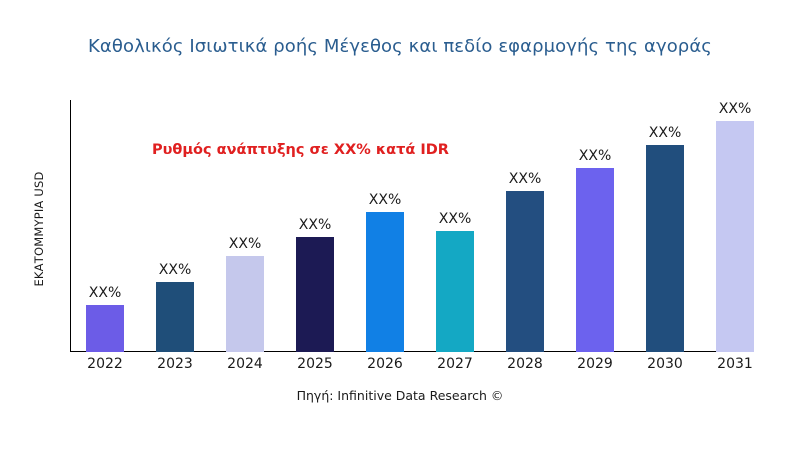 This screenshot has height=450, width=800. I want to click on bar-2031, so click(735, 236).